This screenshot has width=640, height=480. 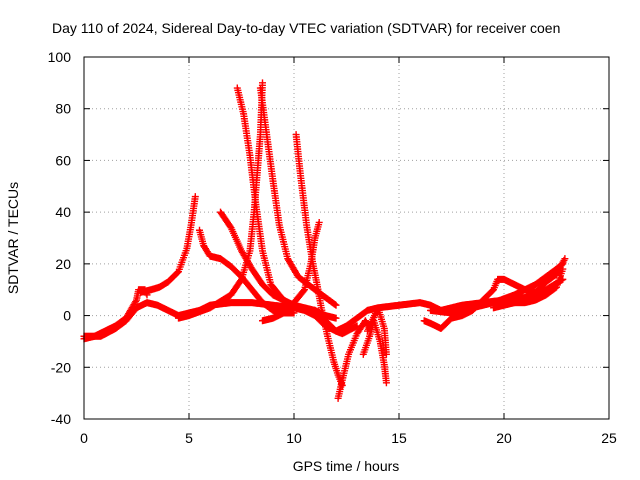 I want to click on y-axis-label: SDTVAR / TECUs, so click(x=13, y=238).